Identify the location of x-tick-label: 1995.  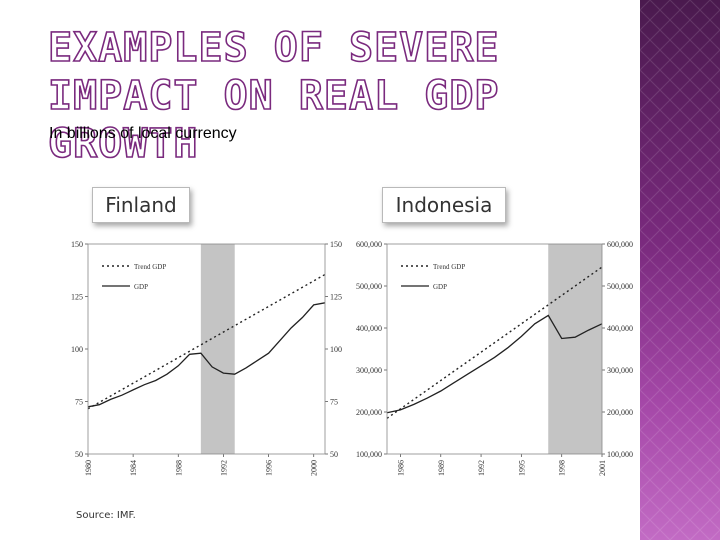
(521, 468).